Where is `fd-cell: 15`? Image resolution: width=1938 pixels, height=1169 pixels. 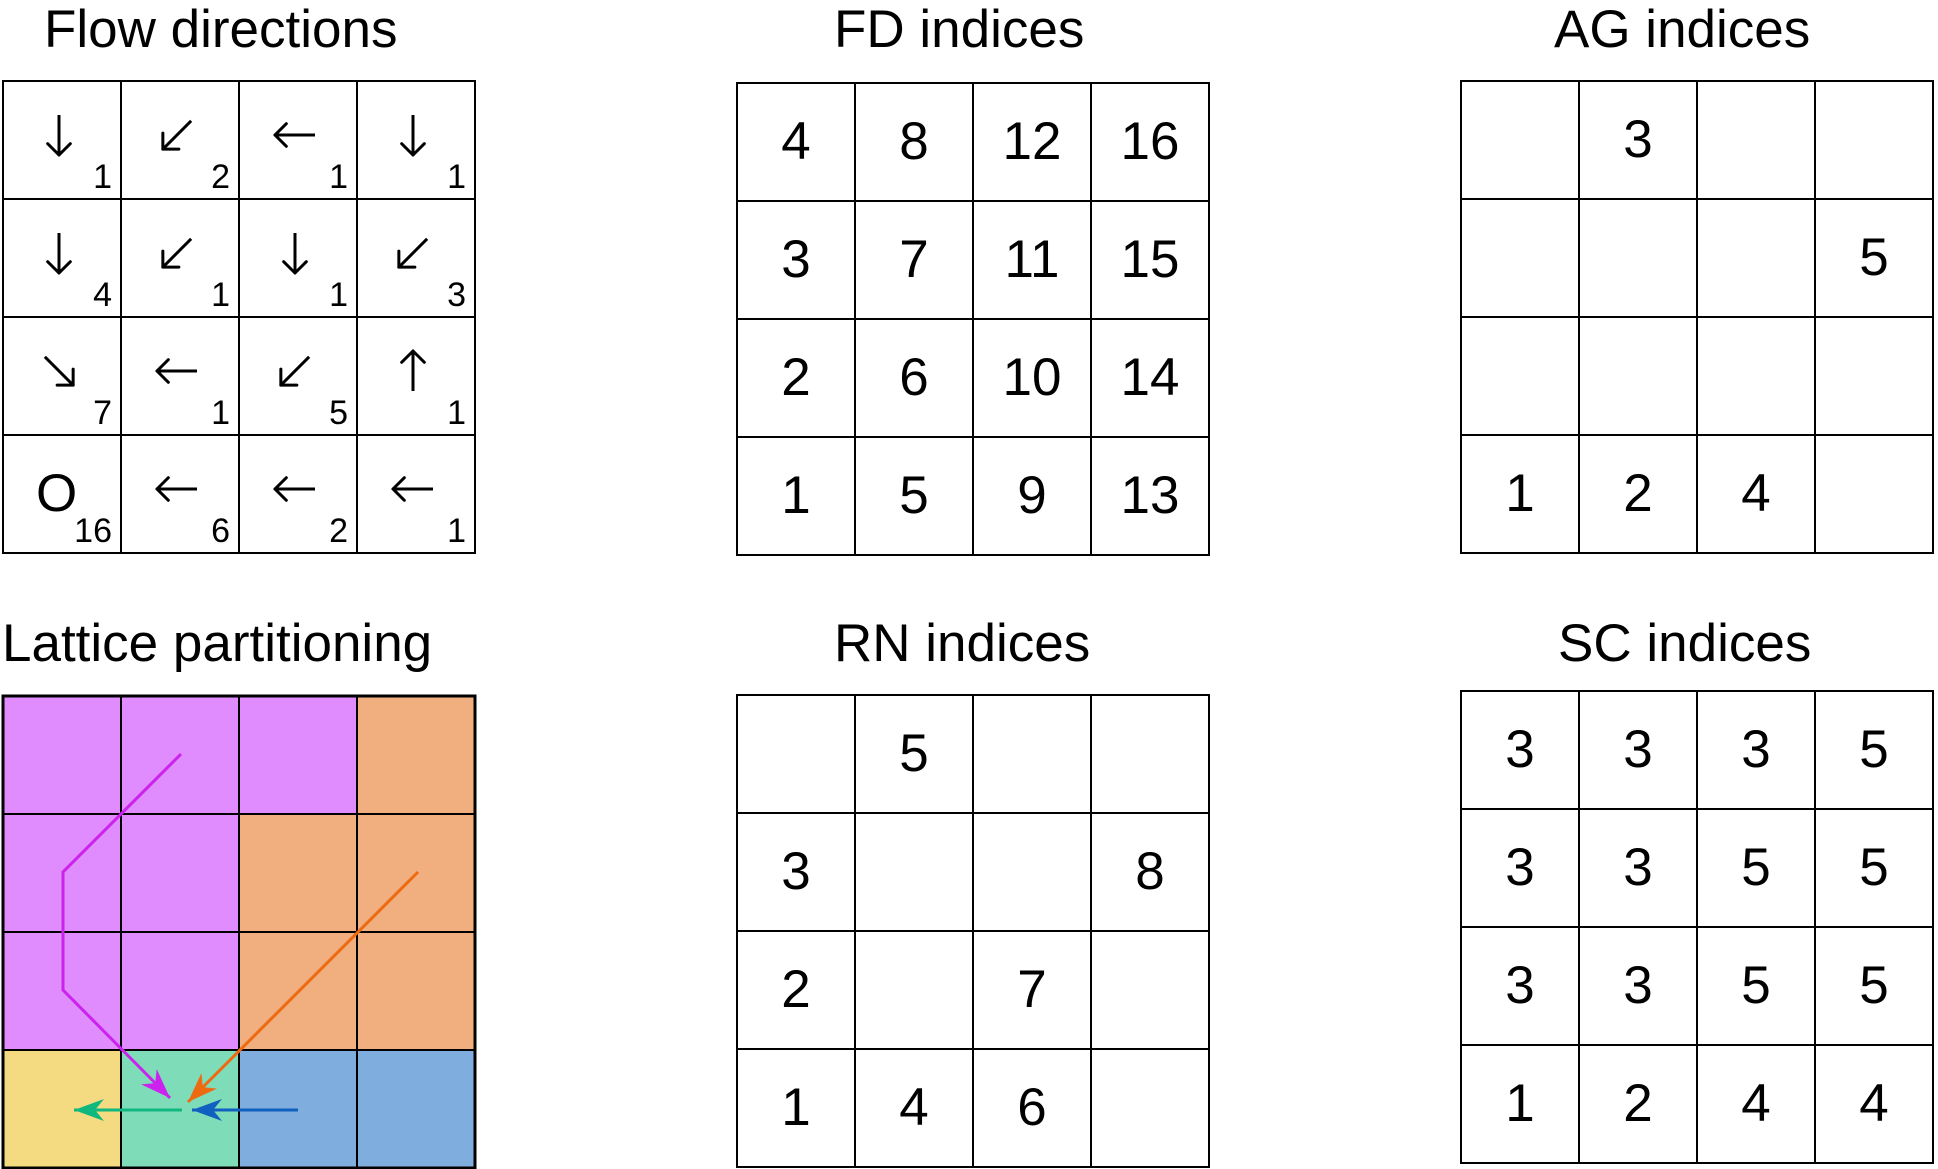
fd-cell: 15 is located at coordinates (1151, 261).